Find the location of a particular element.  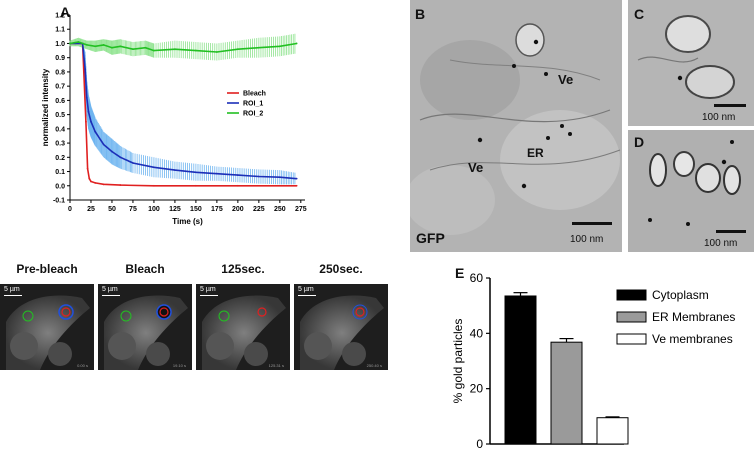

panel-label-a: A is located at coordinates (65, 12).